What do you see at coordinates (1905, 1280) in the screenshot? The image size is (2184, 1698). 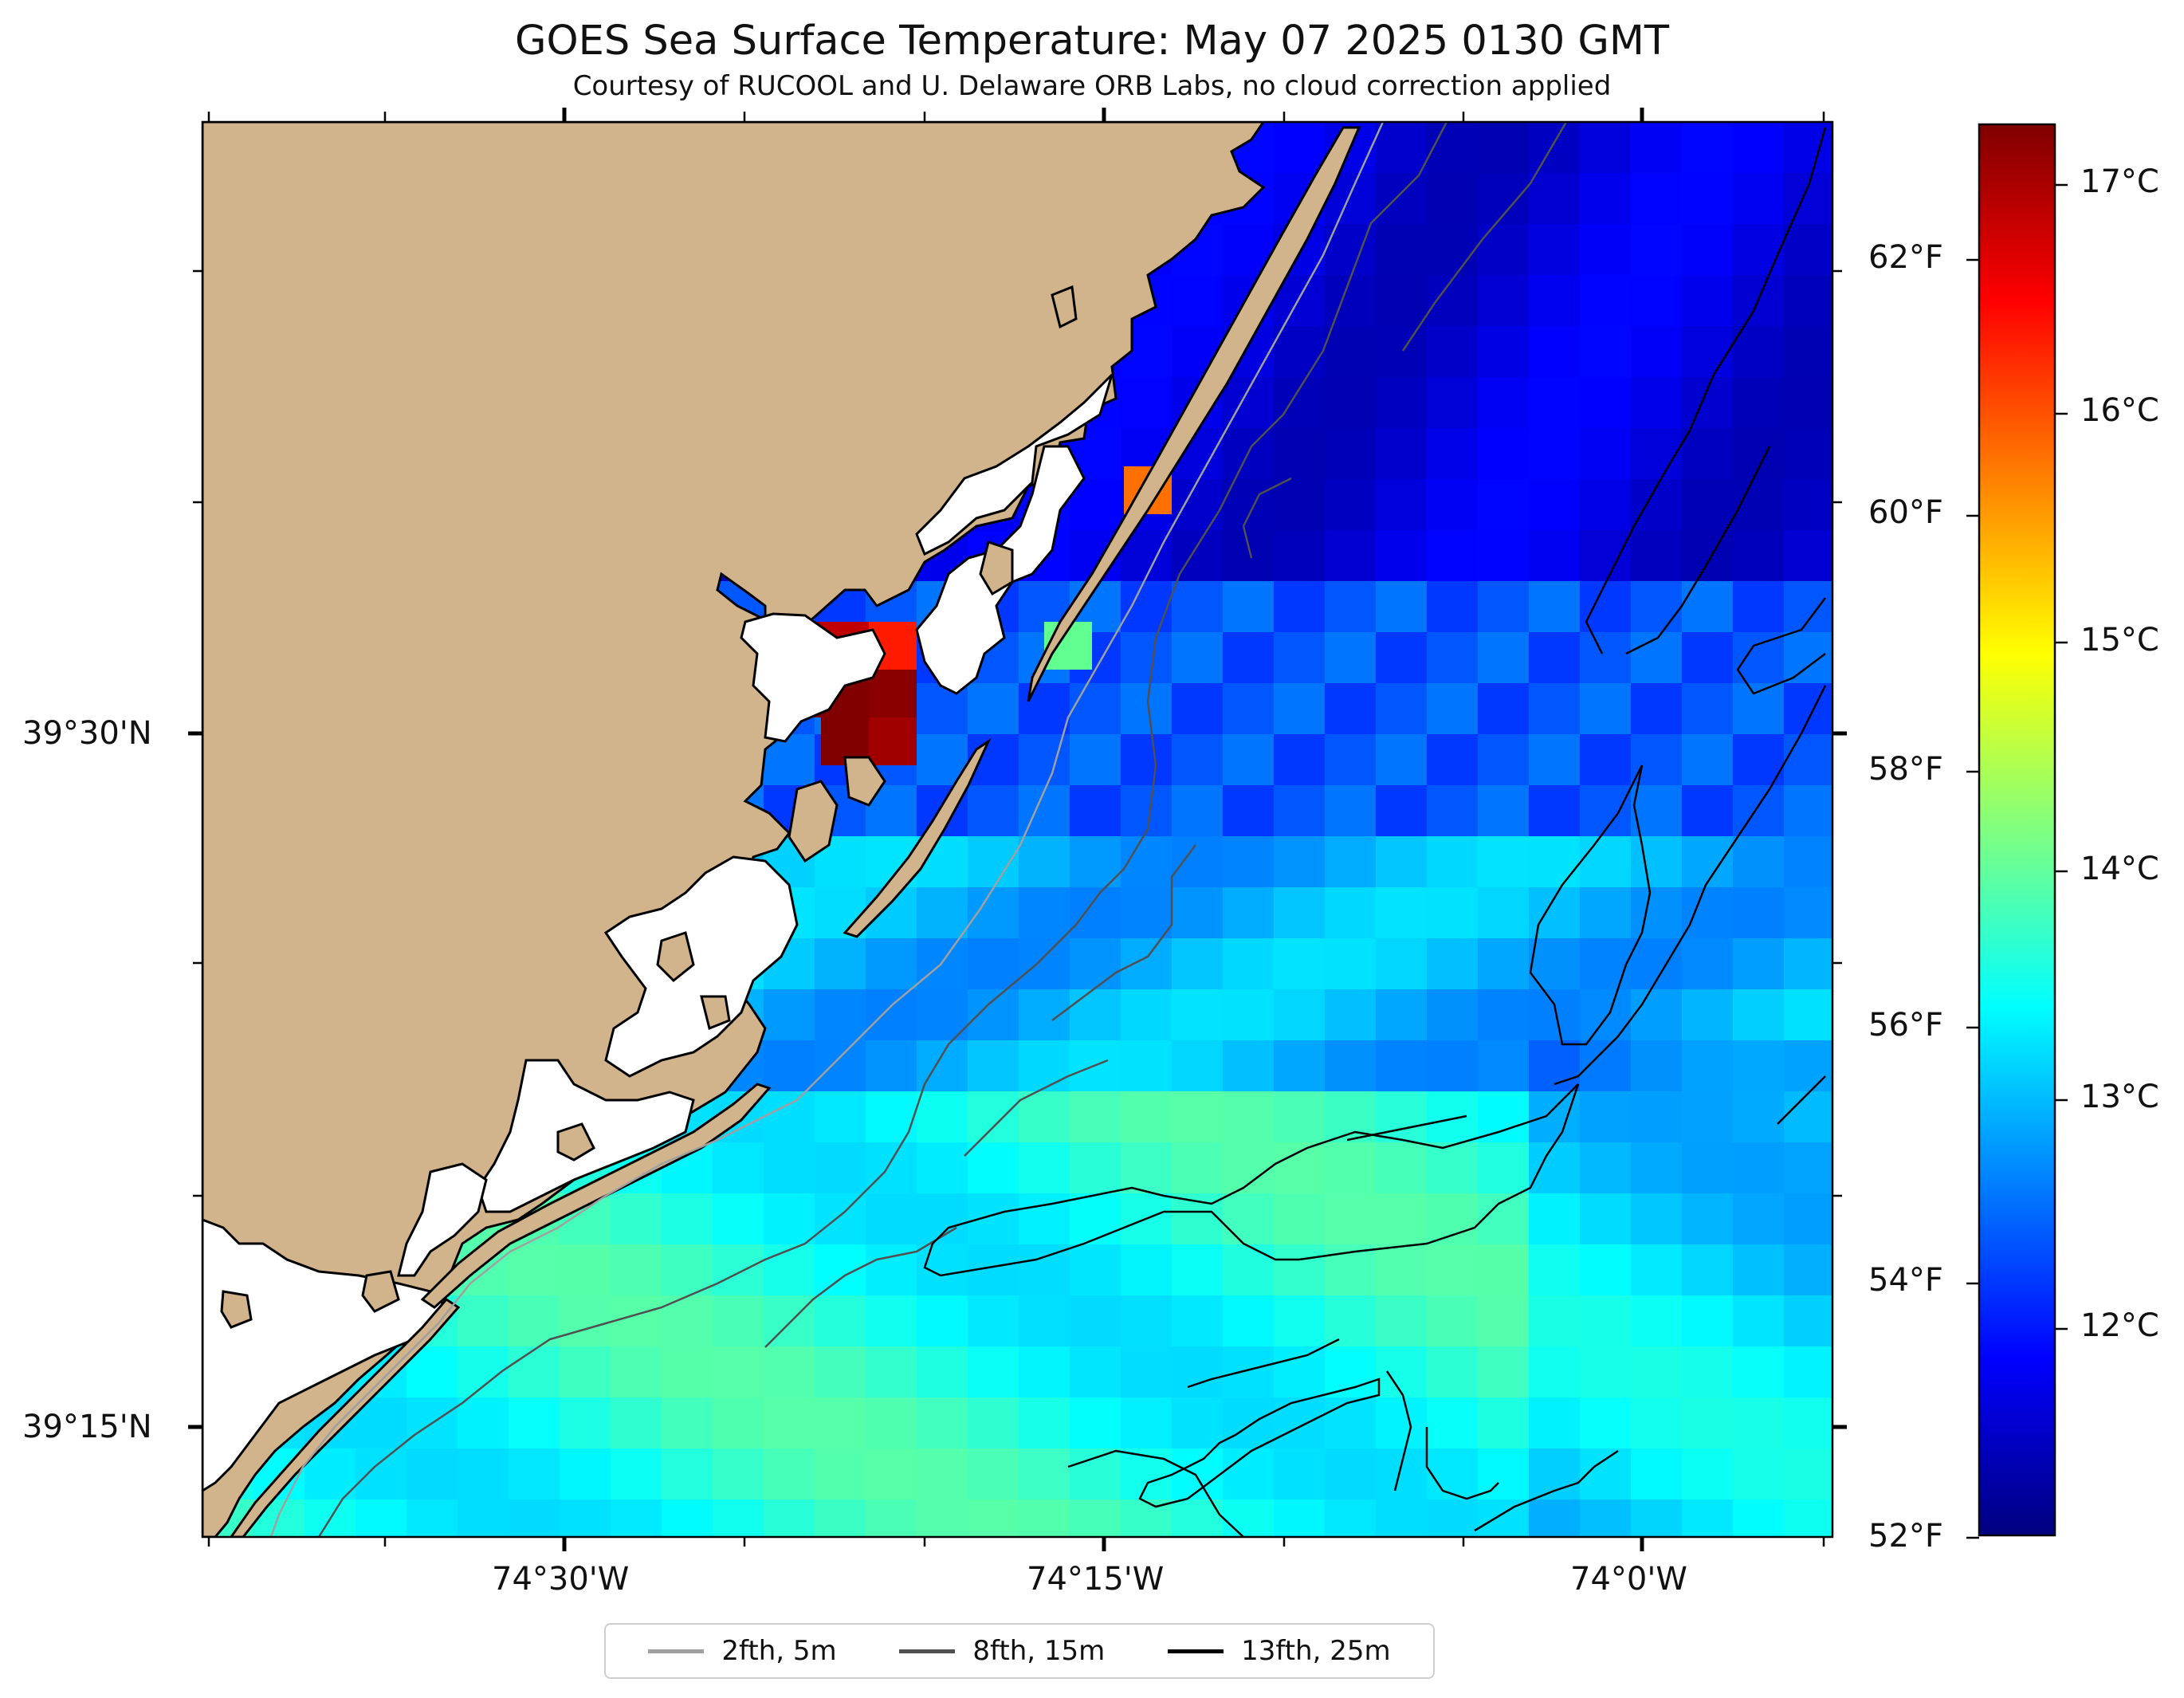 I see `cbar-f-54: 54°F` at bounding box center [1905, 1280].